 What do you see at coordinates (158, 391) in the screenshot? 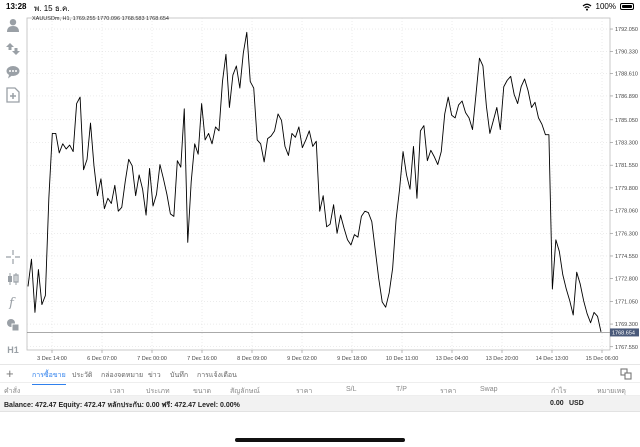
I see `col-type: ประเภท` at bounding box center [158, 391].